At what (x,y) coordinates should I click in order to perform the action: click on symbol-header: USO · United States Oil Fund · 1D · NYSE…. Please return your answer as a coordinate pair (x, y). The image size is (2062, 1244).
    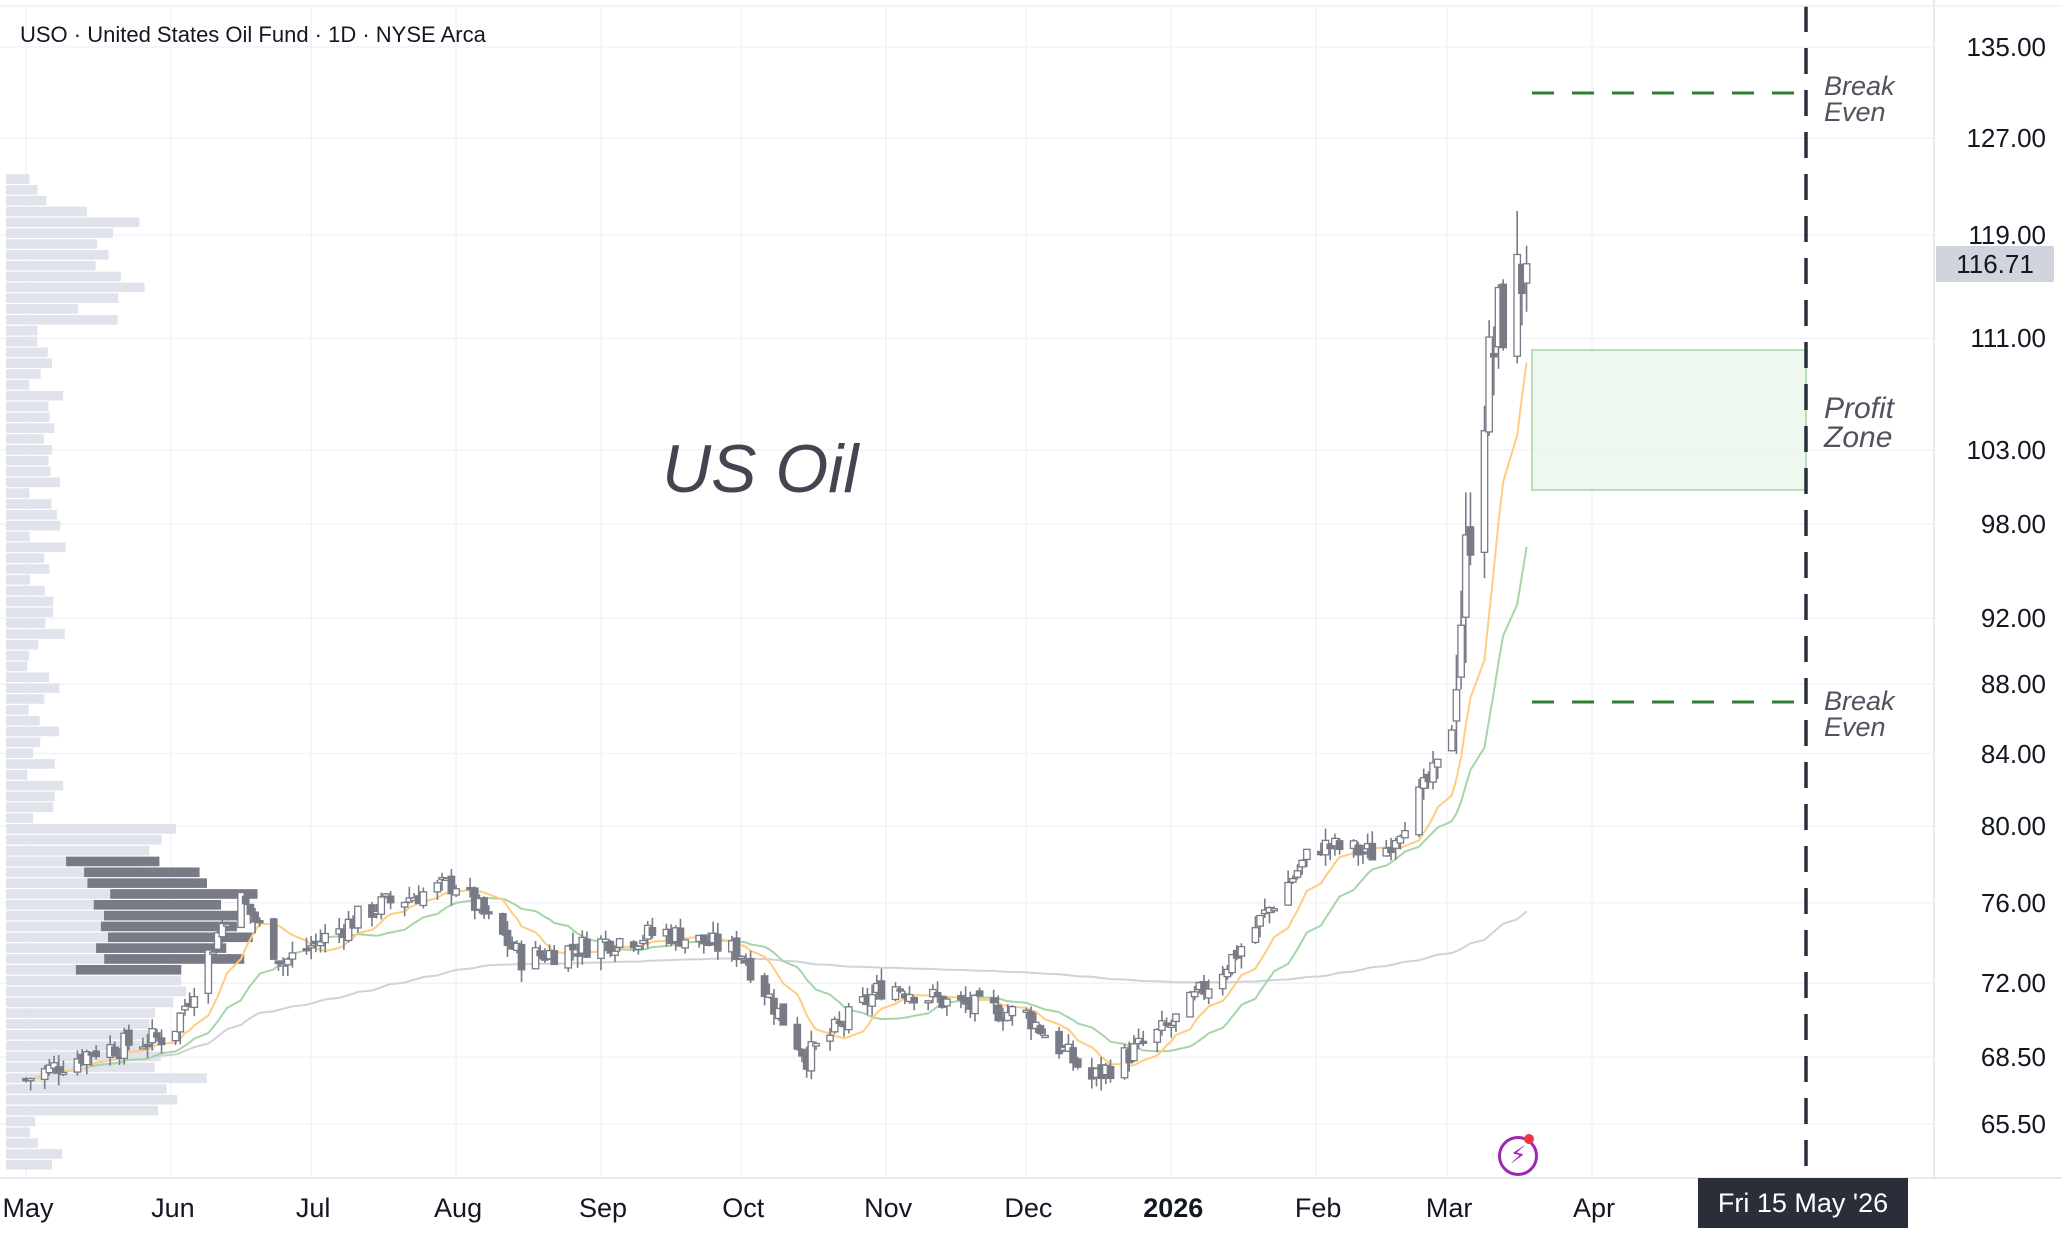
    Looking at the image, I should click on (253, 34).